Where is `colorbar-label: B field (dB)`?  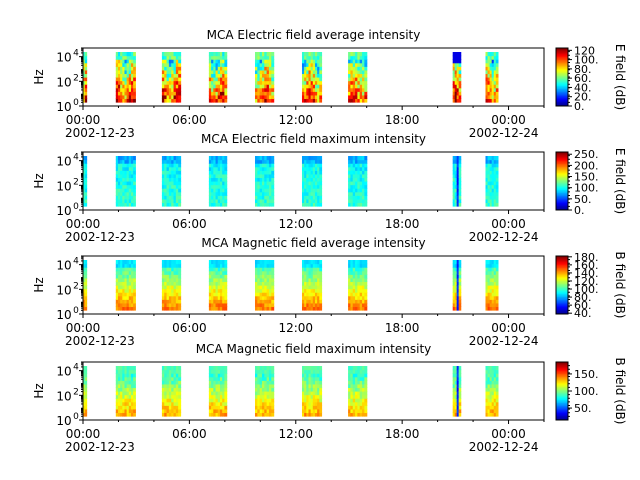 colorbar-label: B field (dB) is located at coordinates (620, 391).